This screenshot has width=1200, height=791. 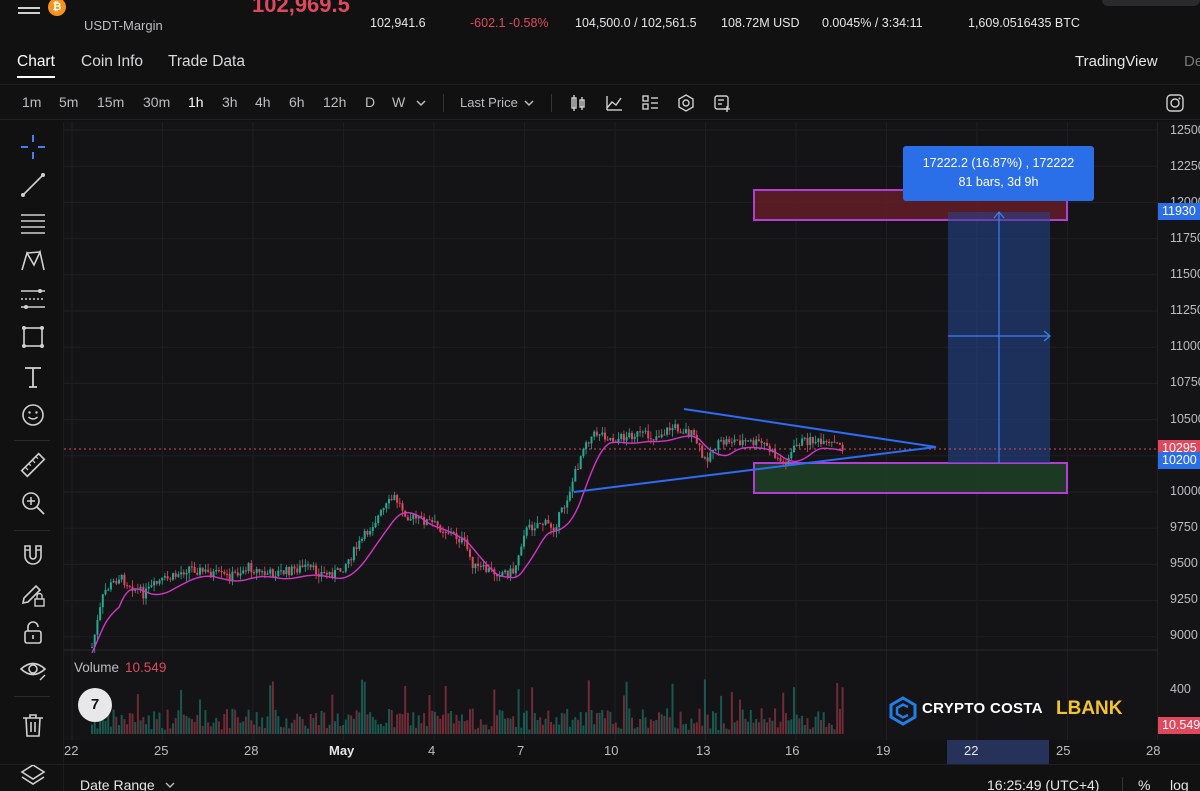 What do you see at coordinates (33, 415) in the screenshot?
I see `emoji-icon` at bounding box center [33, 415].